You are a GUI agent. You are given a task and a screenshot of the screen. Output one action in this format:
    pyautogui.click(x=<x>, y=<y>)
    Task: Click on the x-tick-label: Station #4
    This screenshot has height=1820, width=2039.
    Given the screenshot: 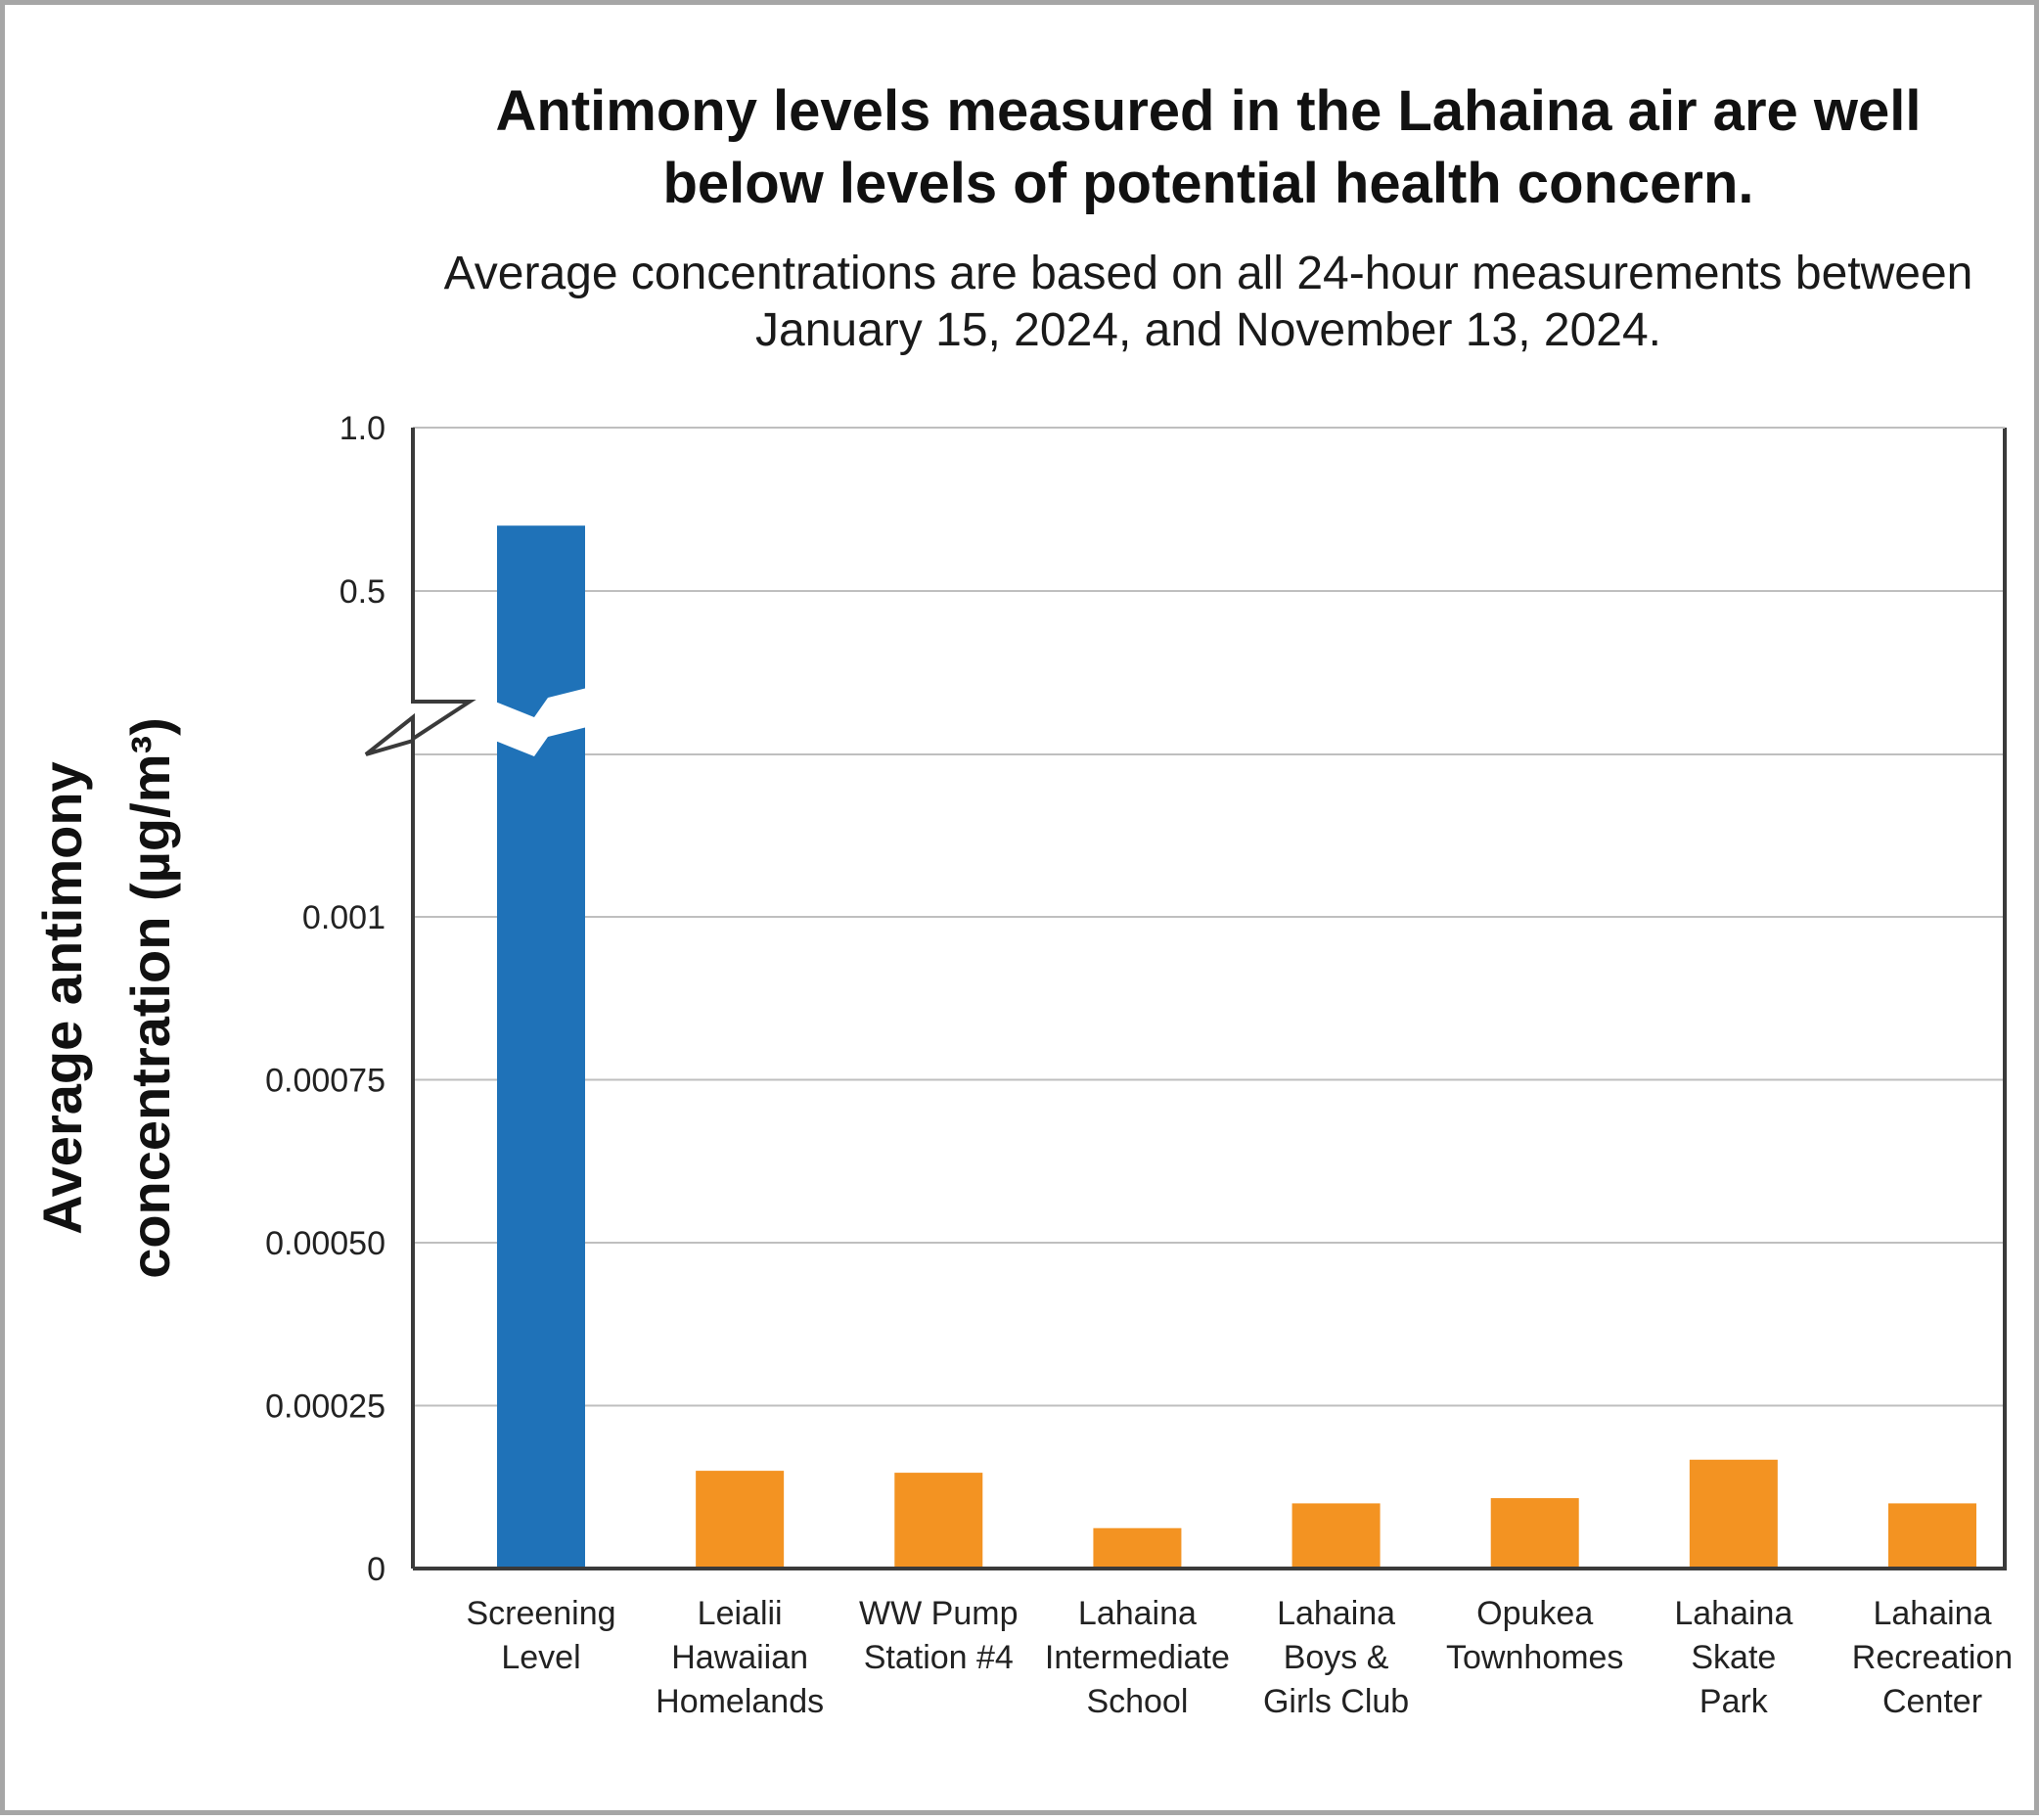 What is the action you would take?
    pyautogui.click(x=939, y=1657)
    